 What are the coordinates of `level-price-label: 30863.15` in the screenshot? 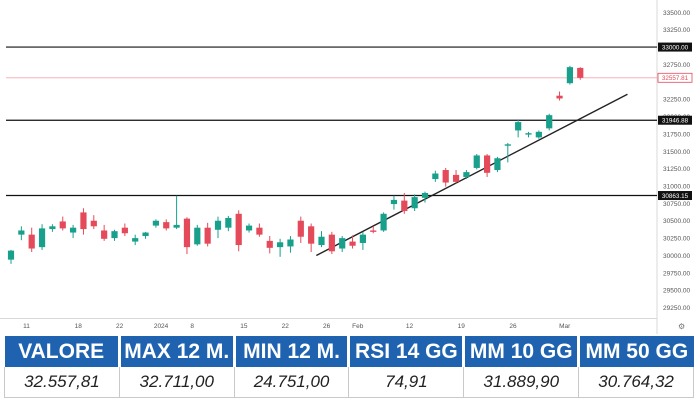 It's located at (675, 196).